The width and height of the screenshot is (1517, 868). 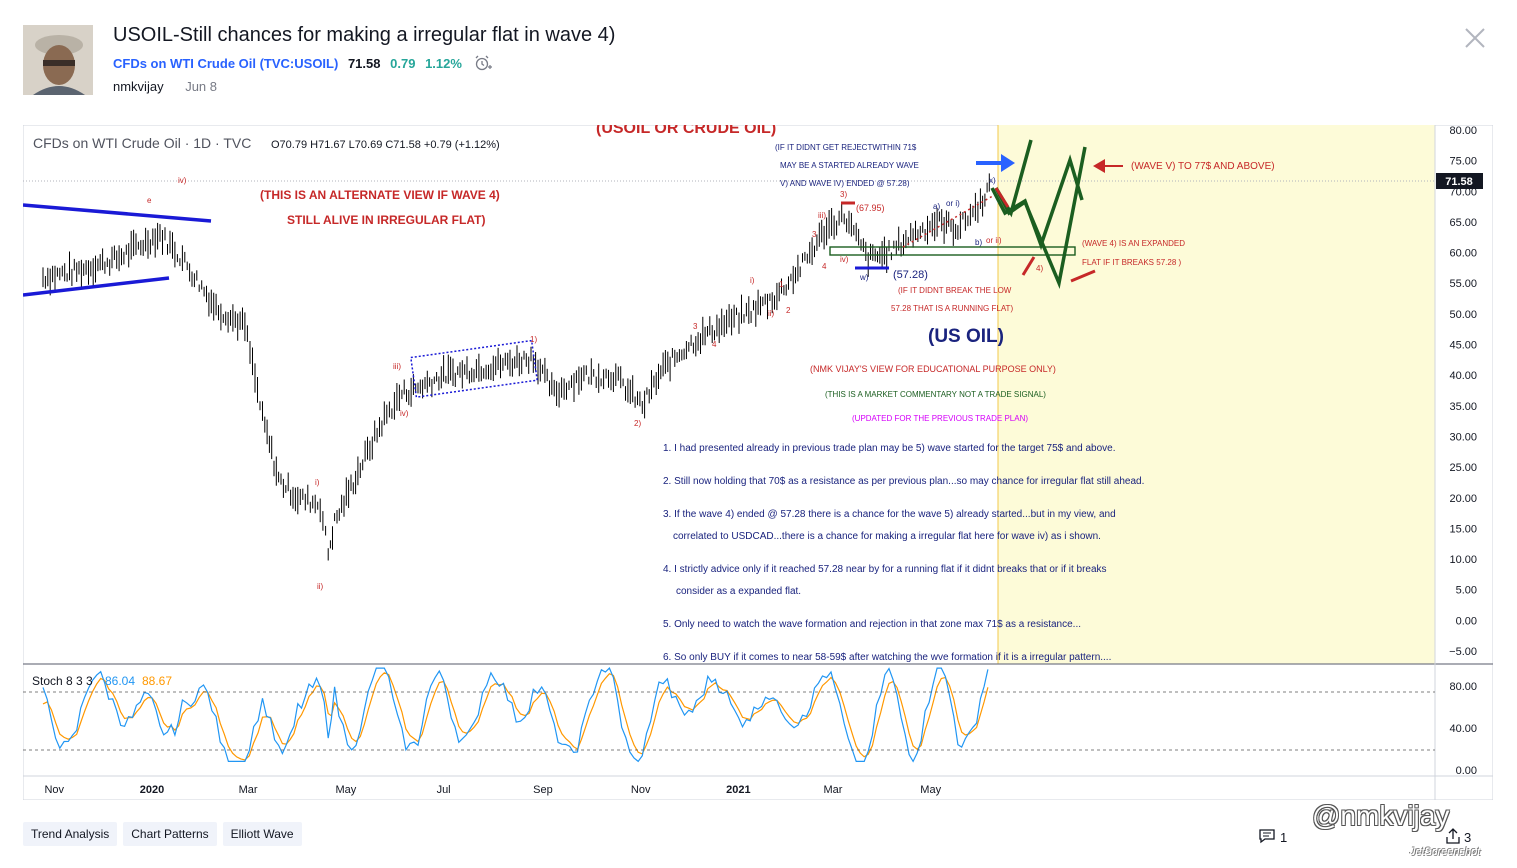 I want to click on alt-view-line1: (THIS IS AN ALTERNATE VIEW IF WAVE 4), so click(x=380, y=195).